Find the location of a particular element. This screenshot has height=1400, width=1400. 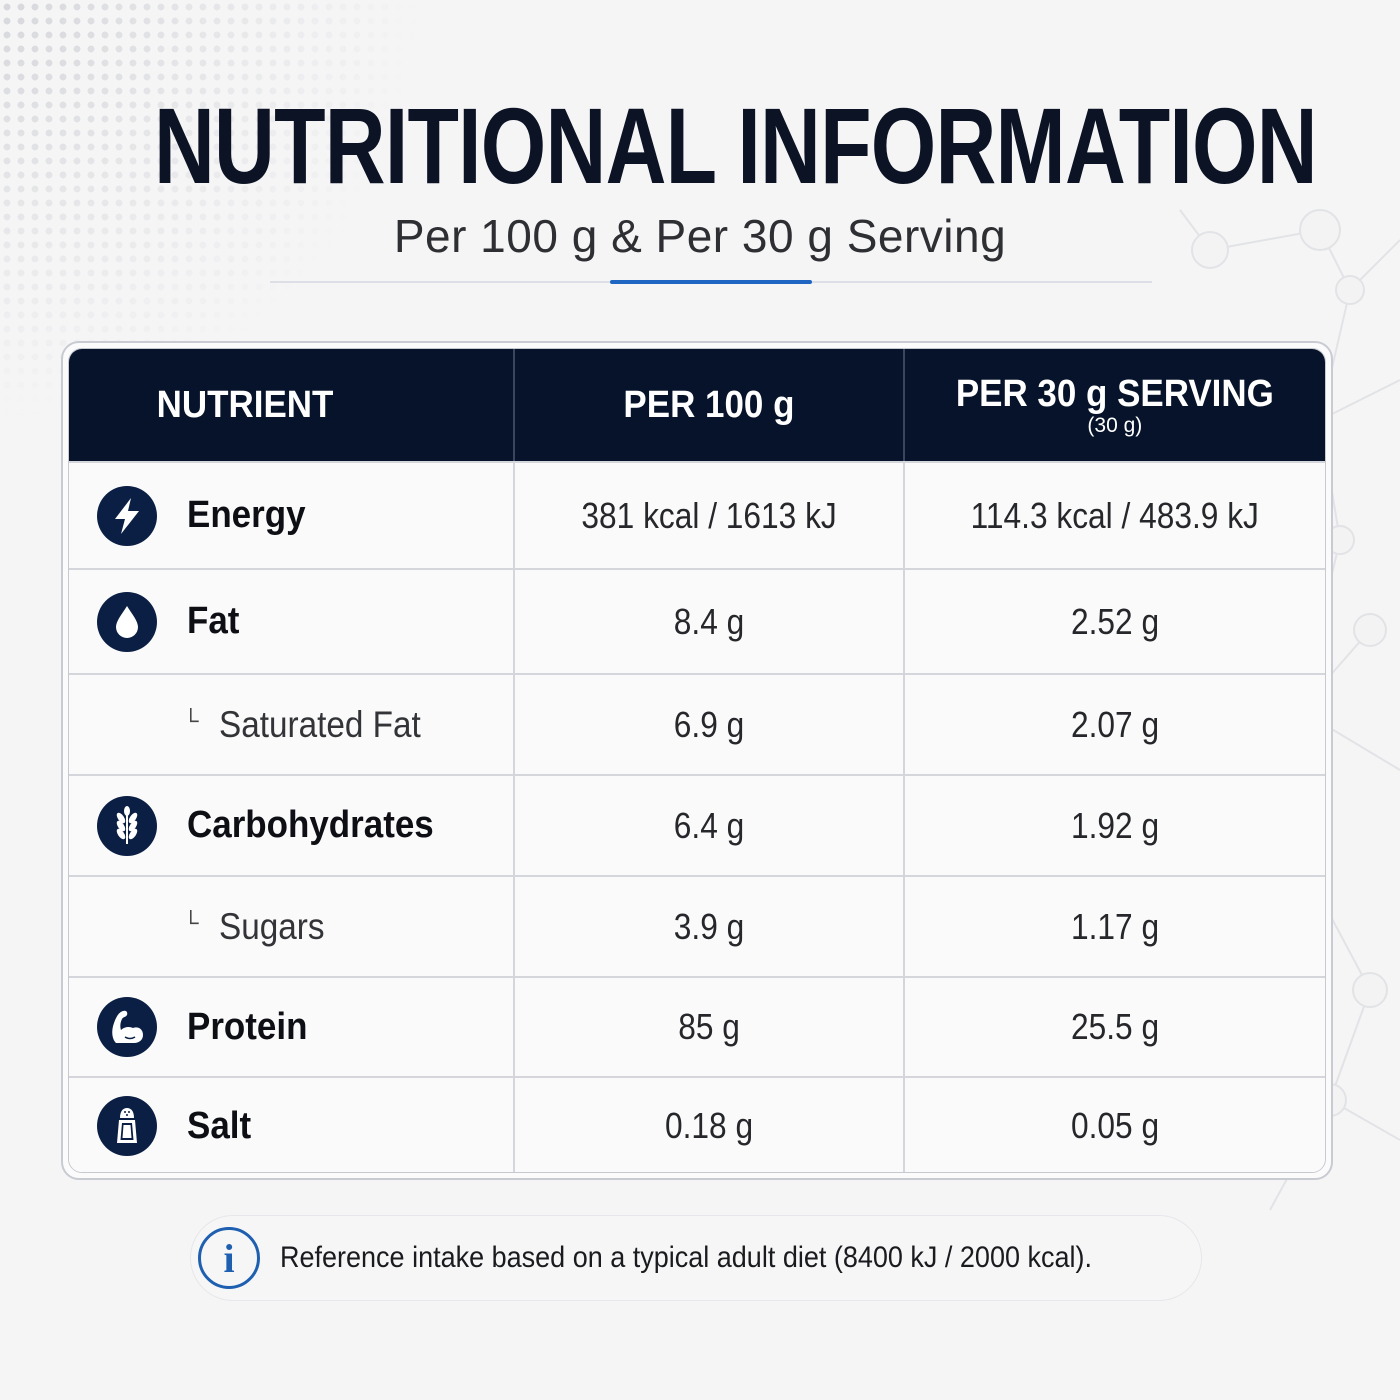

column-header-nutrient: NUTRIENT is located at coordinates (292, 405).